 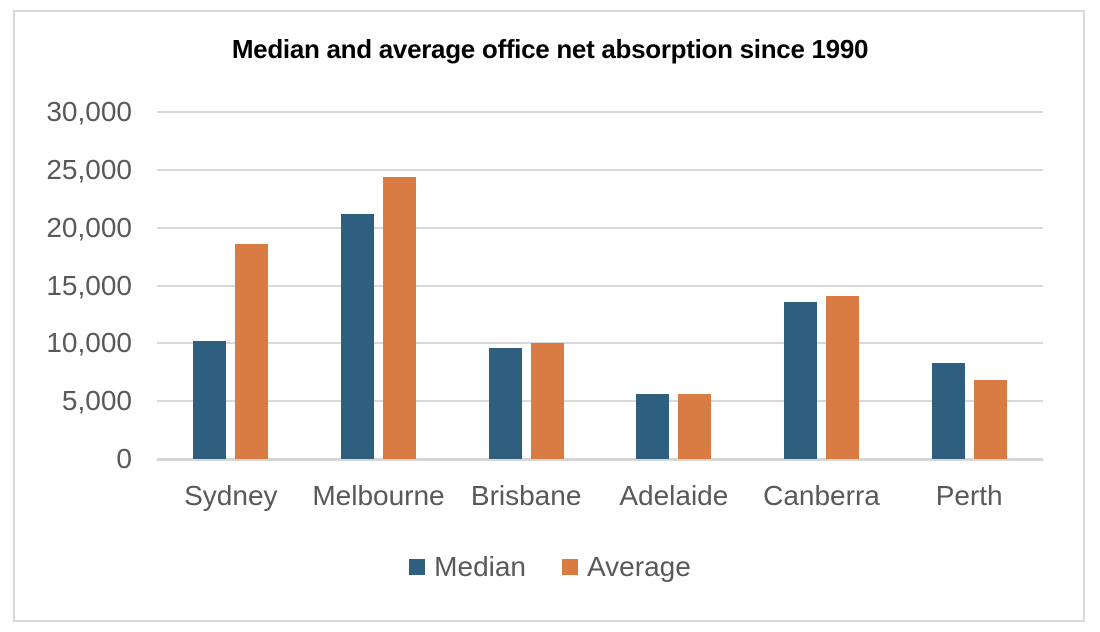 What do you see at coordinates (231, 495) in the screenshot?
I see `x-axis-label-sydney: Sydney` at bounding box center [231, 495].